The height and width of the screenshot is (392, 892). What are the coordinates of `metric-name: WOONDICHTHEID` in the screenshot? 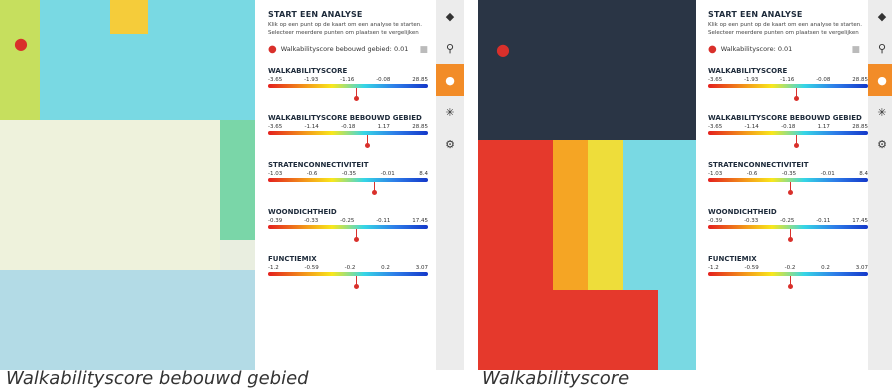 It's located at (302, 212).